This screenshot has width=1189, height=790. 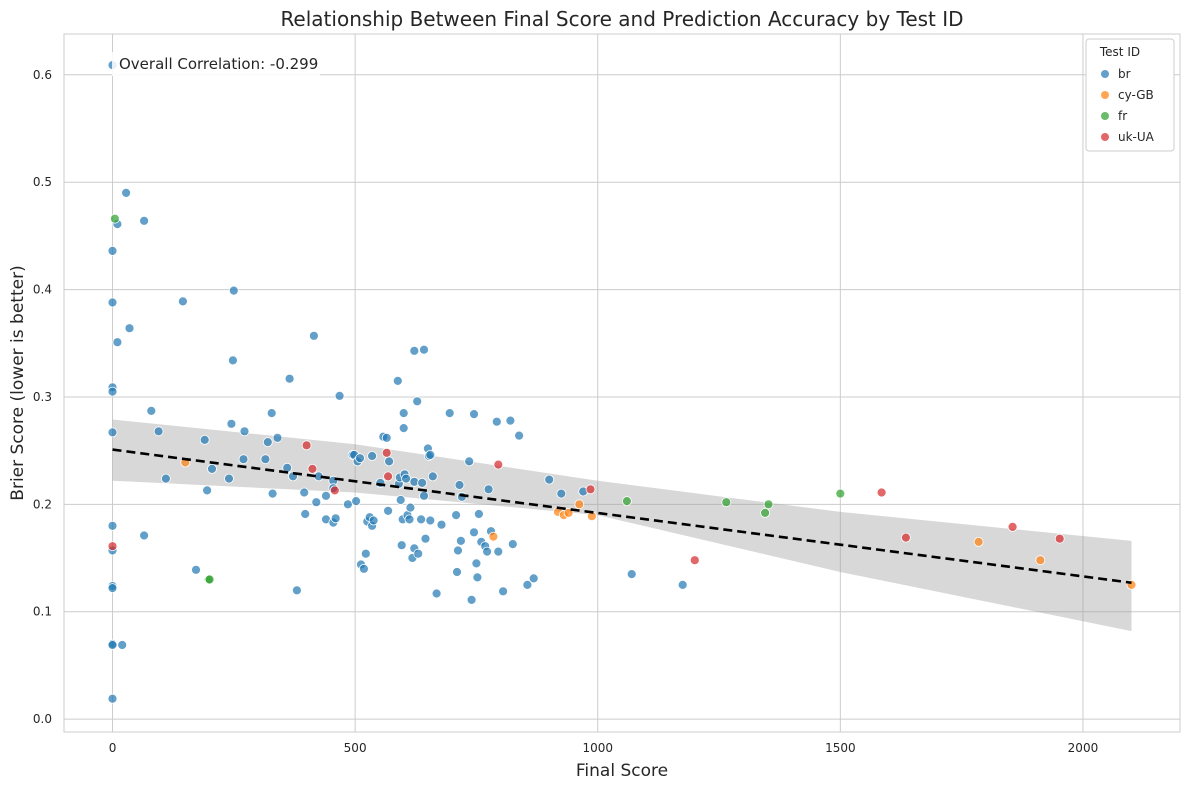 I want to click on legend-frame, so click(x=1130, y=95).